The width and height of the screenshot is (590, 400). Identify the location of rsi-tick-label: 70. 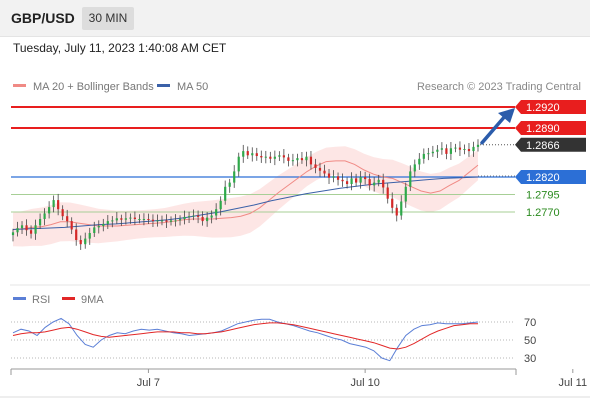
(530, 323).